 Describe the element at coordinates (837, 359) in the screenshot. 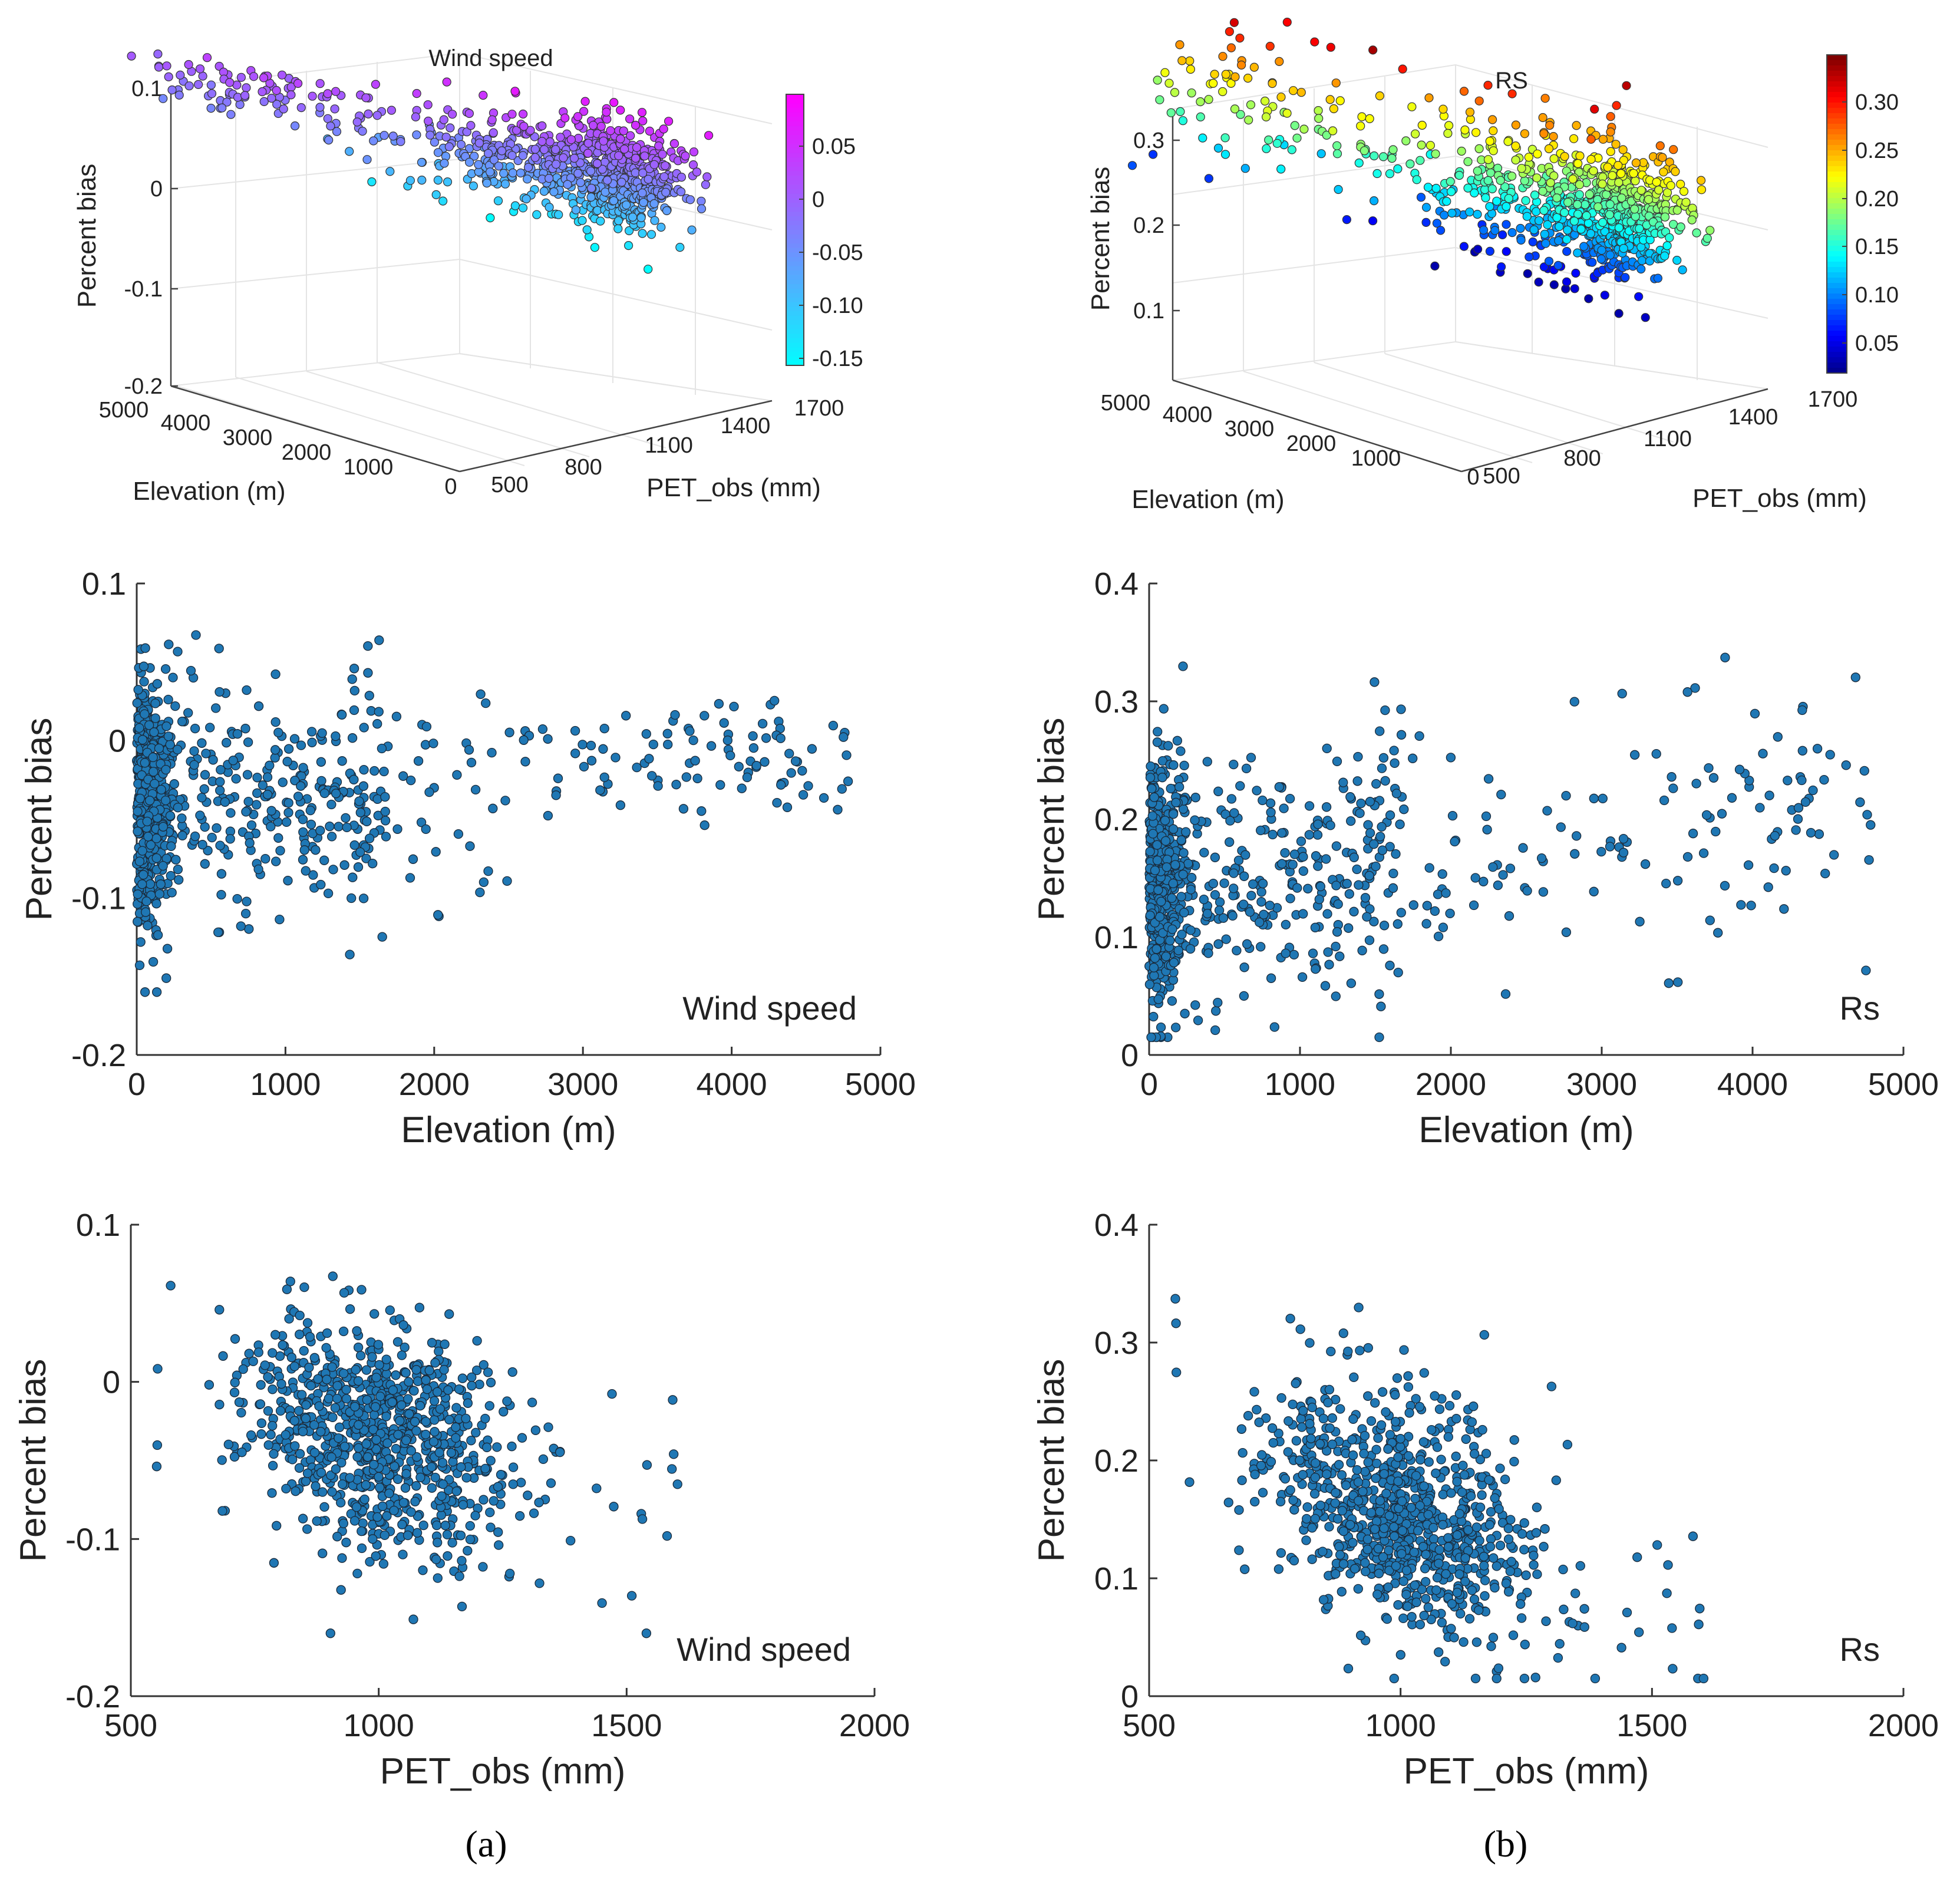

I see `colorbar-tick-label: -0.15` at that location.